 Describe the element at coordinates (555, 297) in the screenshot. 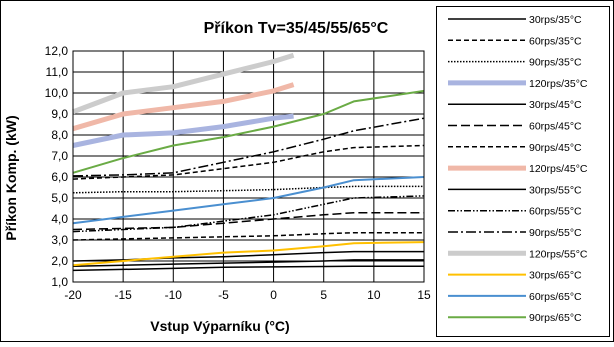

I see `legend-label: 60rps/65°C` at that location.